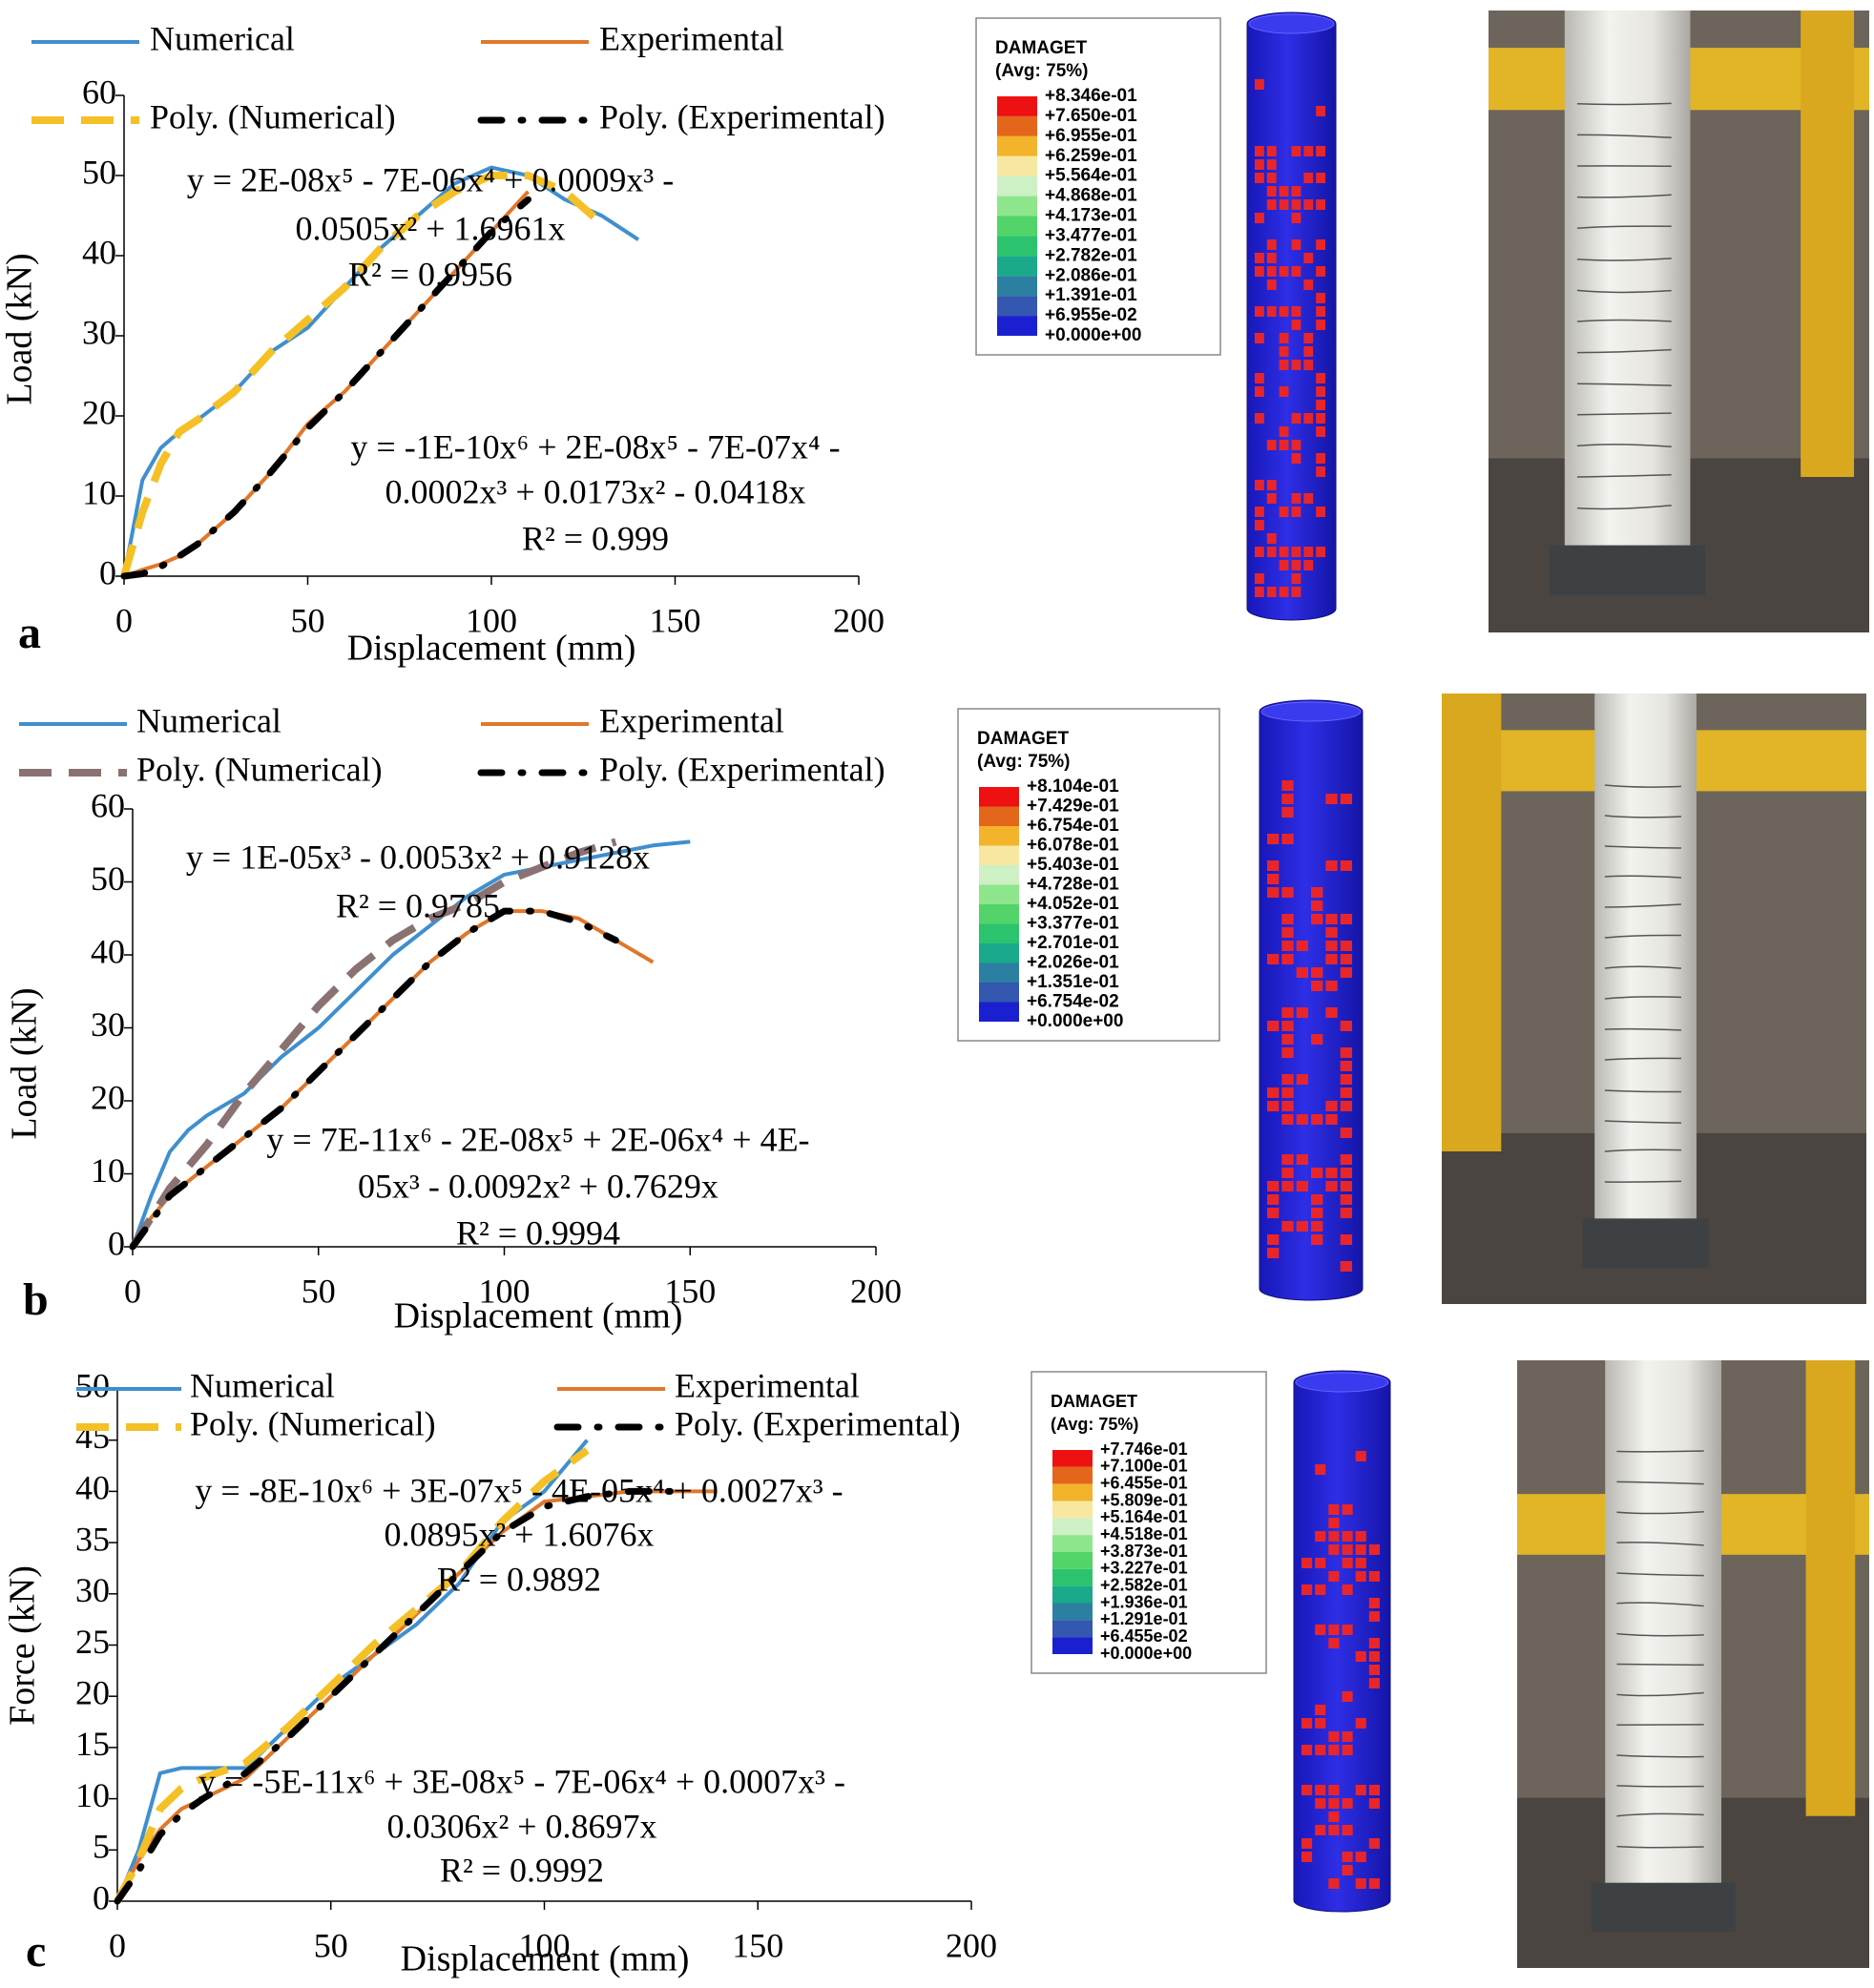 The height and width of the screenshot is (1988, 1874). I want to click on y-tick-label: 50, so click(92, 1385).